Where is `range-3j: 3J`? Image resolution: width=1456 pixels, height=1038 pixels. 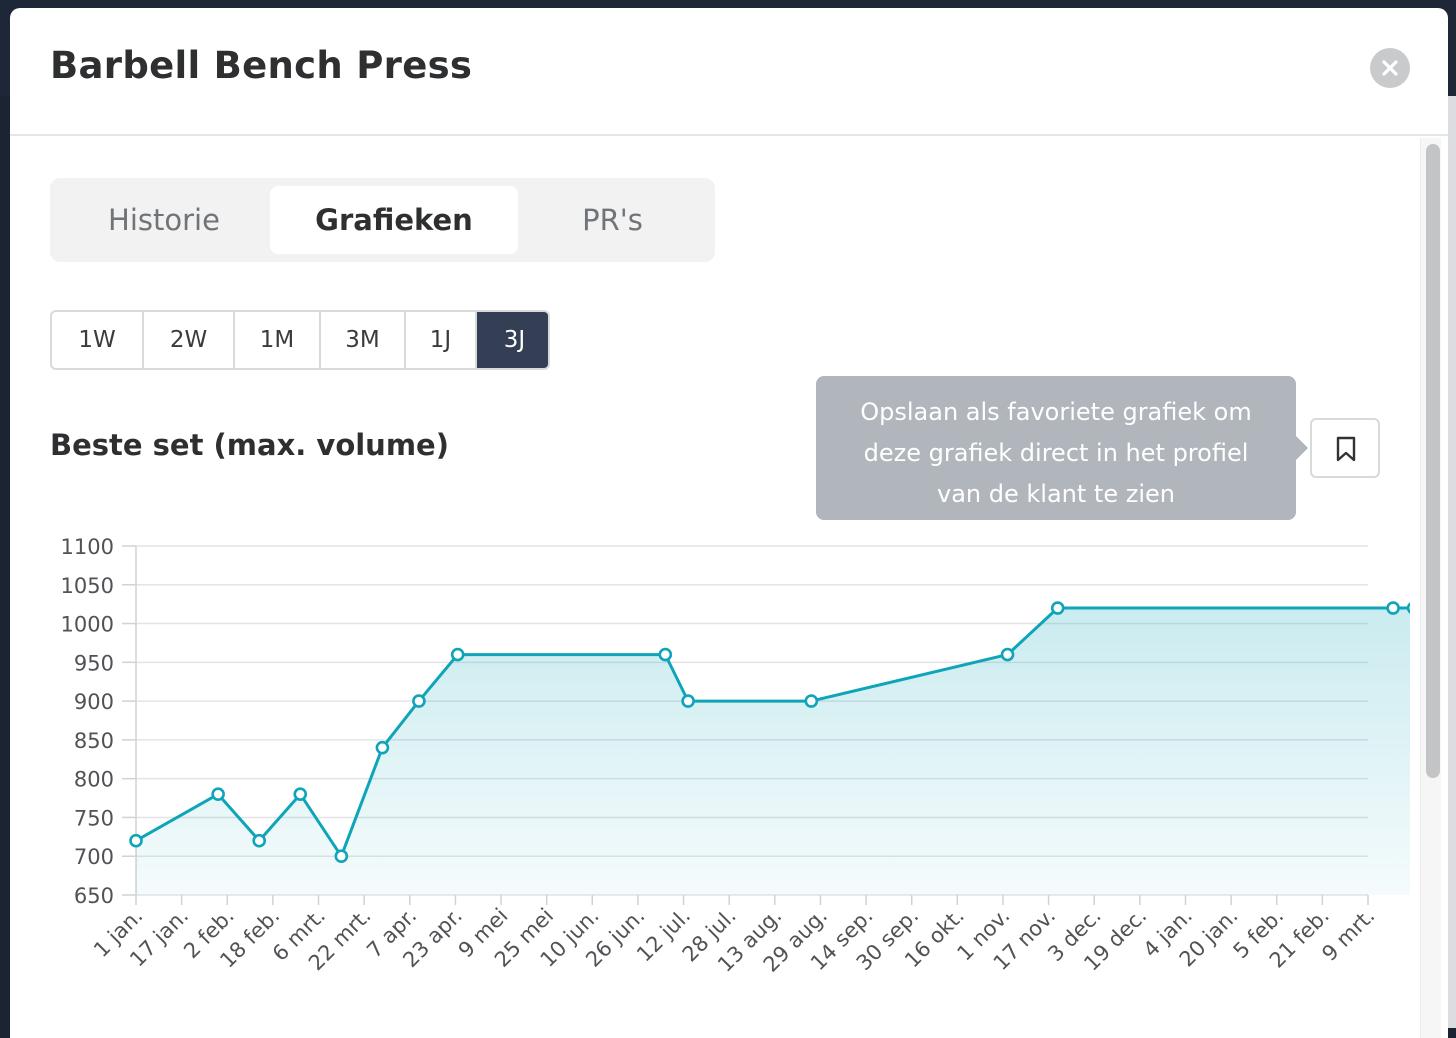 range-3j: 3J is located at coordinates (512, 340).